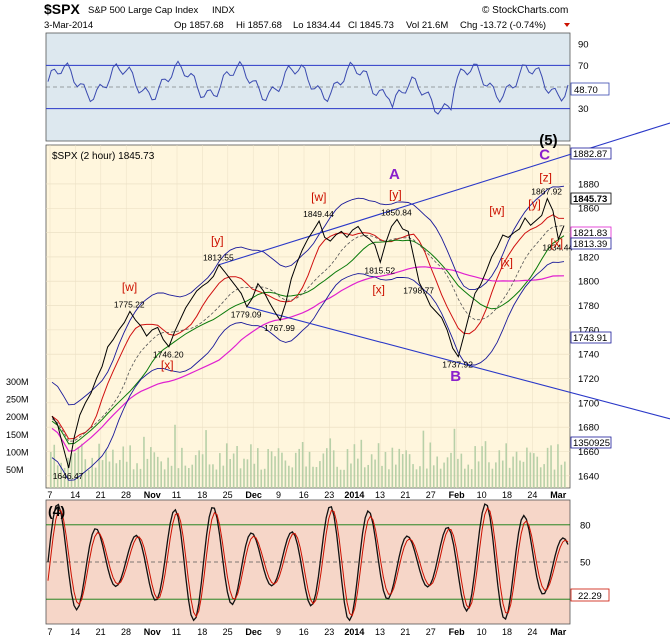 The width and height of the screenshot is (670, 639). What do you see at coordinates (583, 44) in the screenshot?
I see `rsi-tick-label: 90` at bounding box center [583, 44].